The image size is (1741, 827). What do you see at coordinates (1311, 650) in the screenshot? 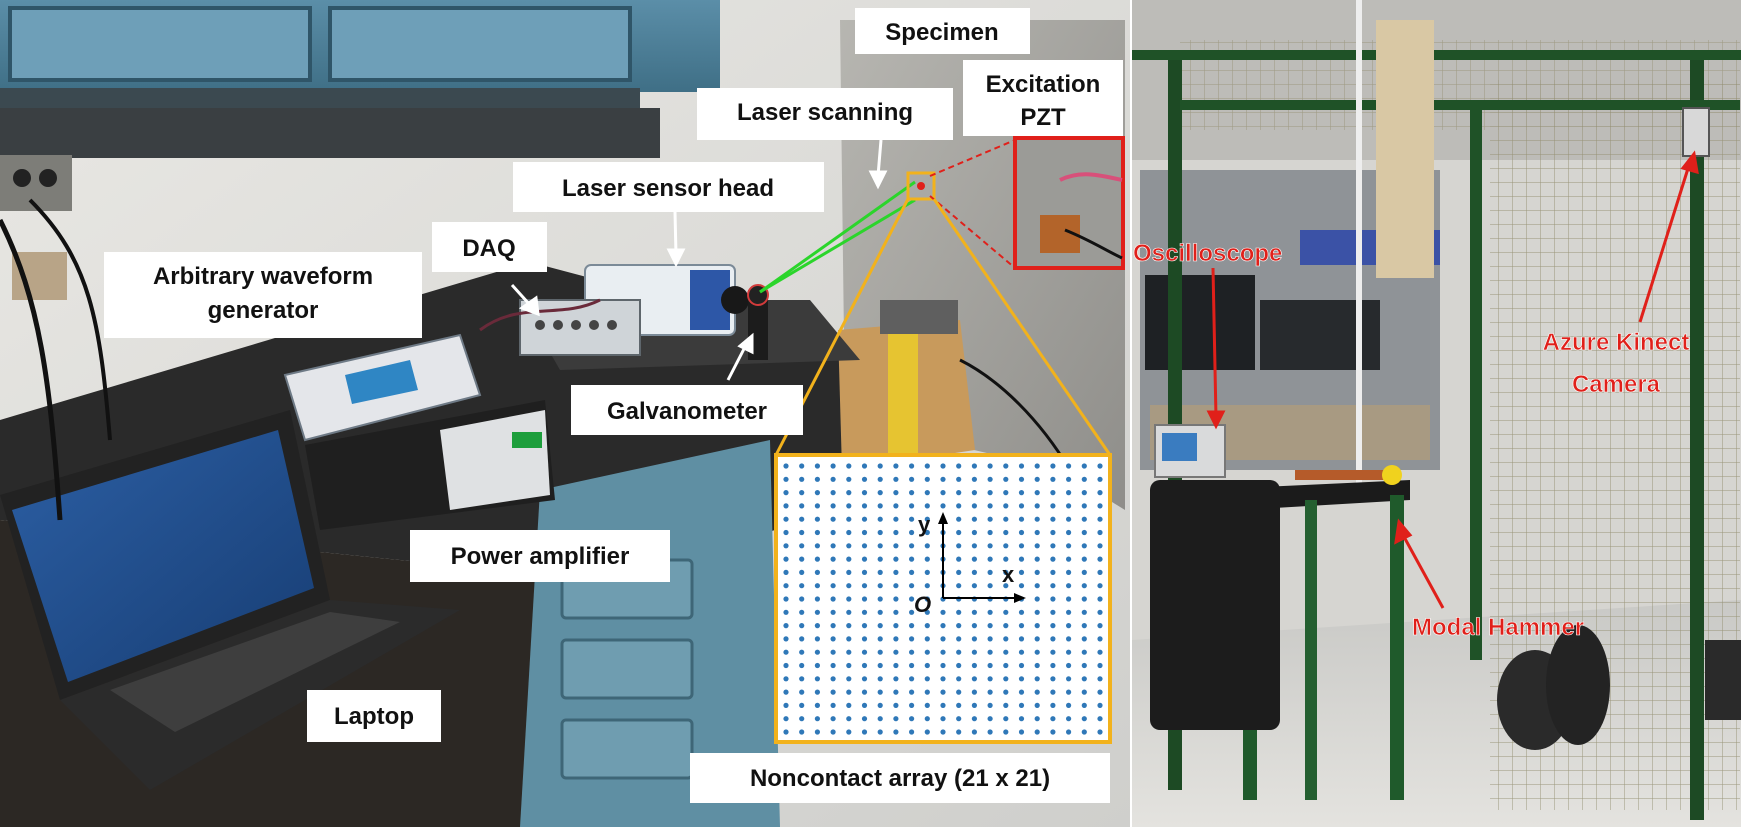
I see `stand-leg` at bounding box center [1311, 650].